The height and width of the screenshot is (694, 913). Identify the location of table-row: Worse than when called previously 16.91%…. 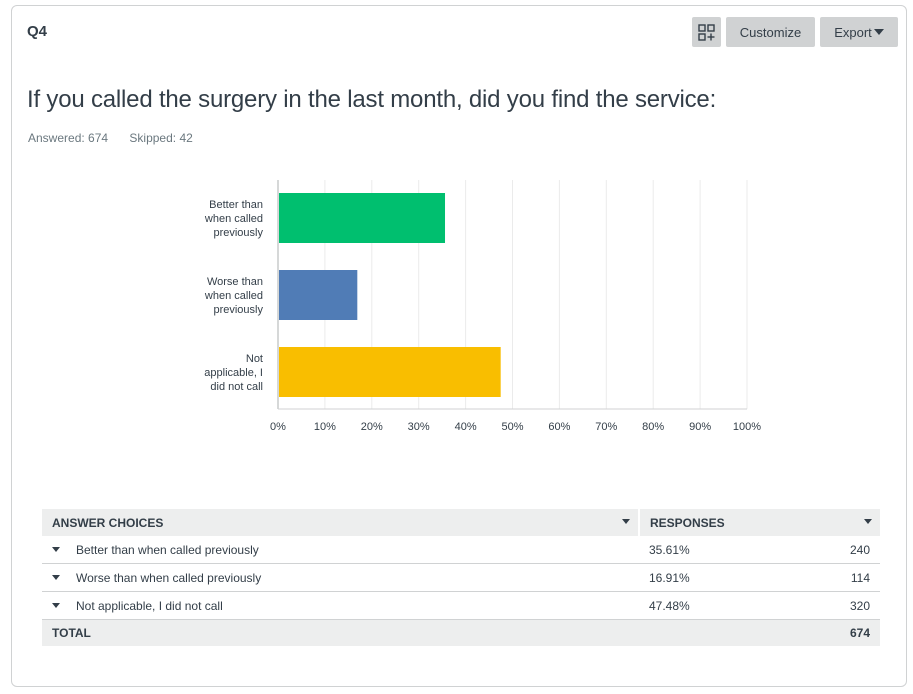
(461, 577).